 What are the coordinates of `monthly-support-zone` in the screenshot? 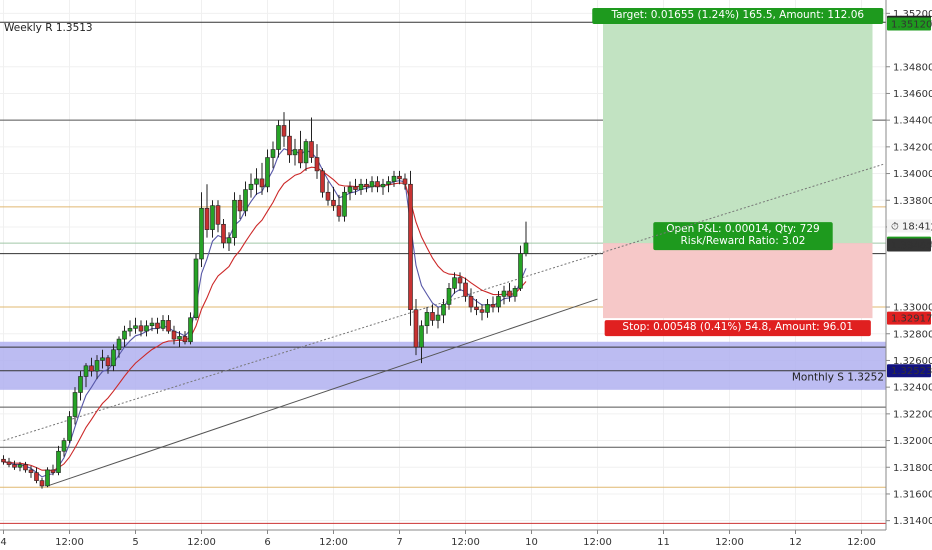 It's located at (443, 365).